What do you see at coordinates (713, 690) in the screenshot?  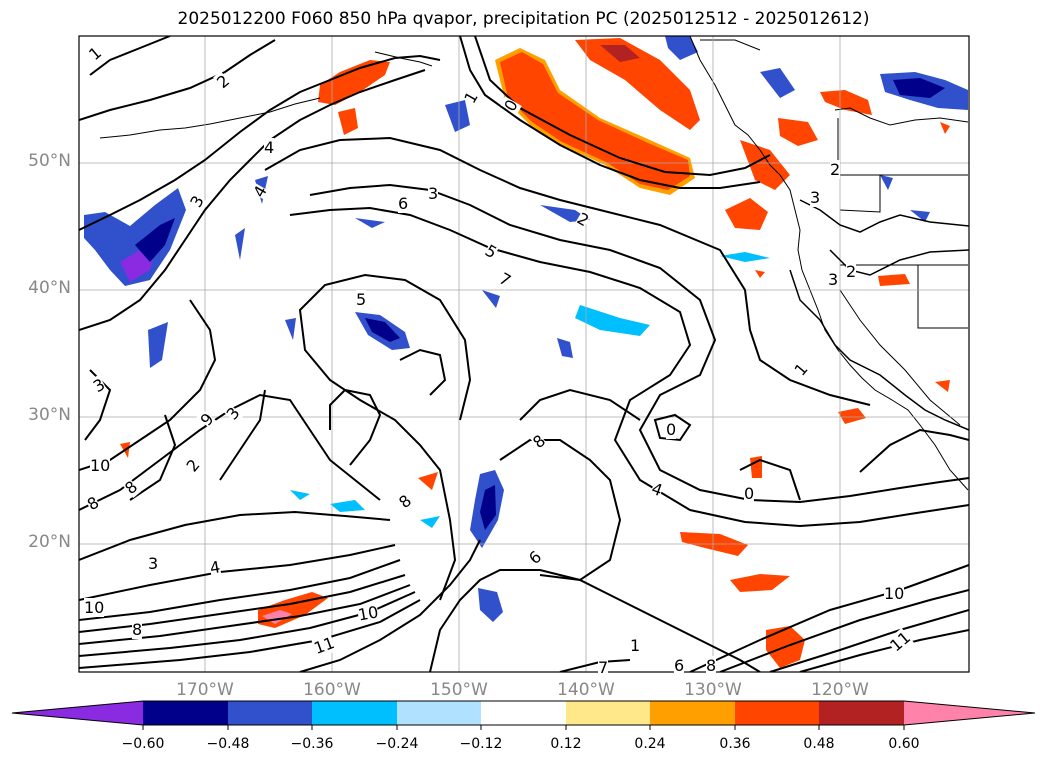 I see `lon-label-130w: 130°W` at bounding box center [713, 690].